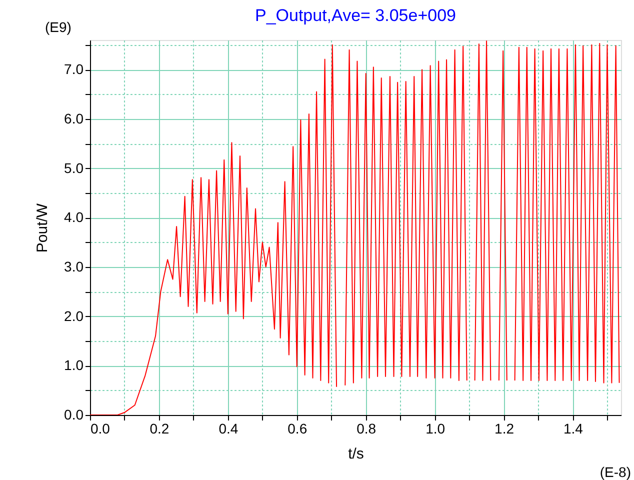 The height and width of the screenshot is (480, 634). What do you see at coordinates (74, 217) in the screenshot?
I see `y-tick-label: 4.0` at bounding box center [74, 217].